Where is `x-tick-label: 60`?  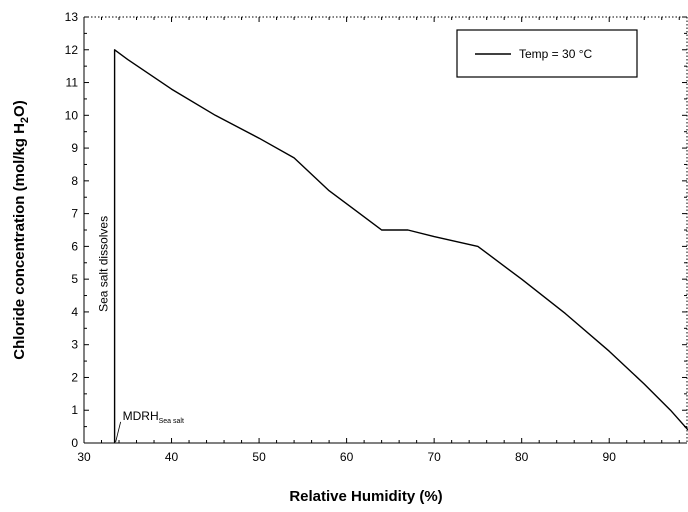
x-tick-label: 60 is located at coordinates (347, 457).